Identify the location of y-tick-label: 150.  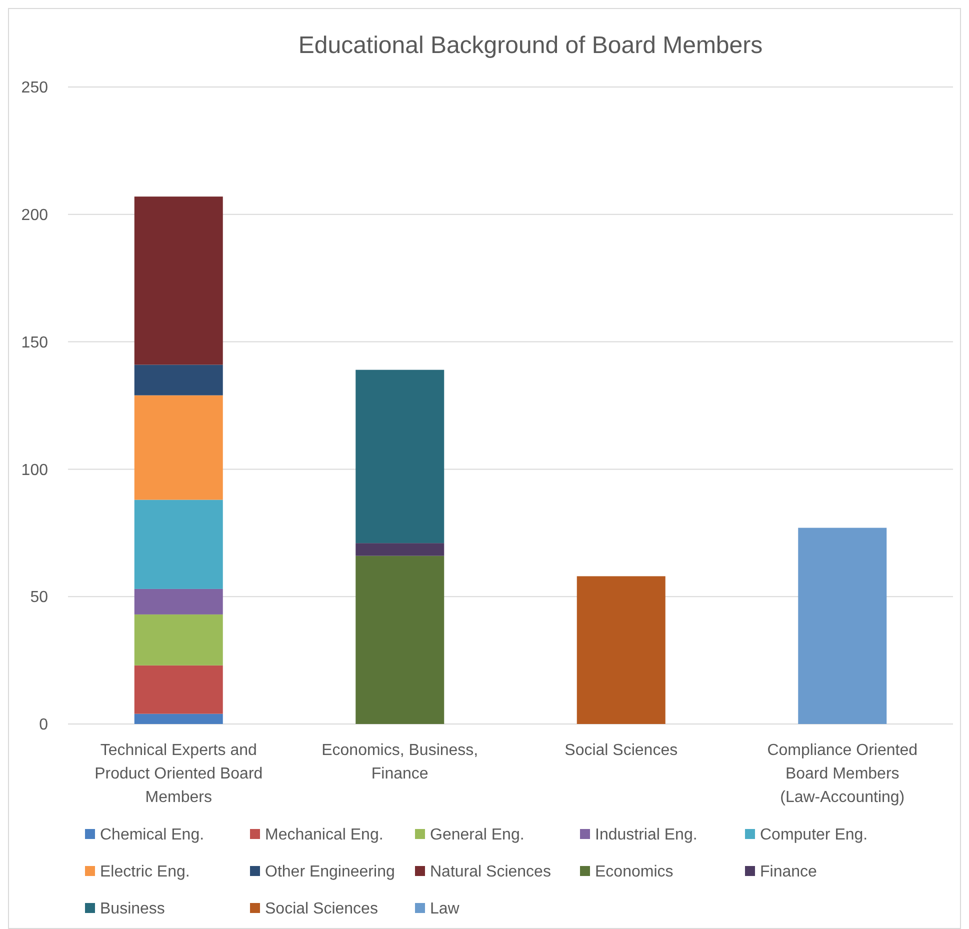
(34, 343).